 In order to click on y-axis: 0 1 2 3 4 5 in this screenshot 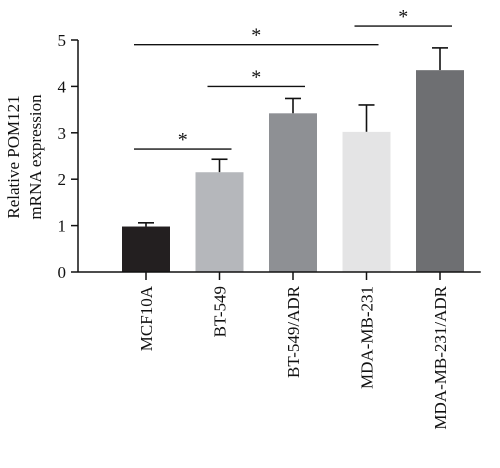, I will do `click(68, 156)`.